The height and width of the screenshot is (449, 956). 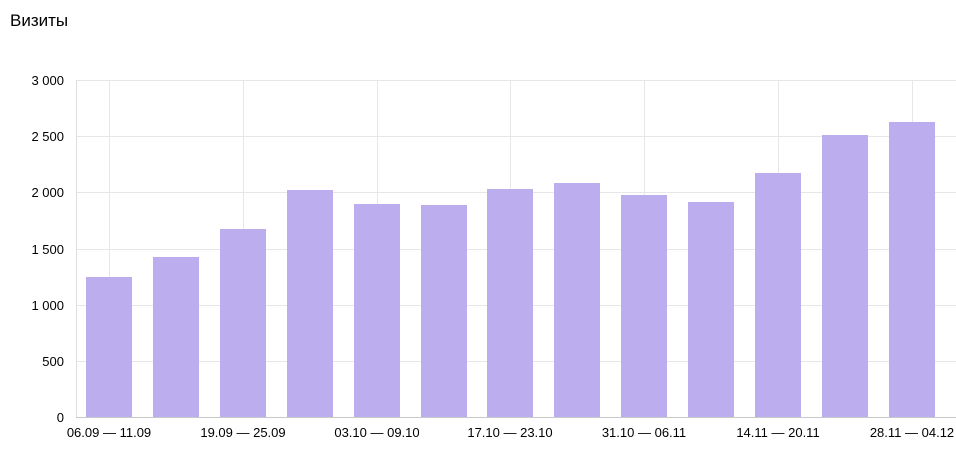 What do you see at coordinates (243, 432) in the screenshot?
I see `x-axis-tick-label: 19.09 — 25.09` at bounding box center [243, 432].